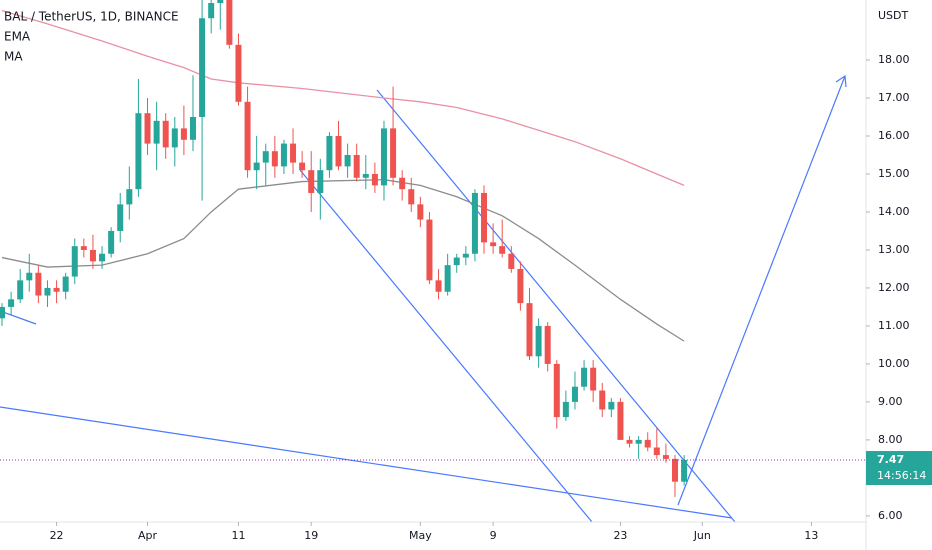 Image resolution: width=932 pixels, height=550 pixels. What do you see at coordinates (57, 535) in the screenshot?
I see `x-tick-label: 22` at bounding box center [57, 535].